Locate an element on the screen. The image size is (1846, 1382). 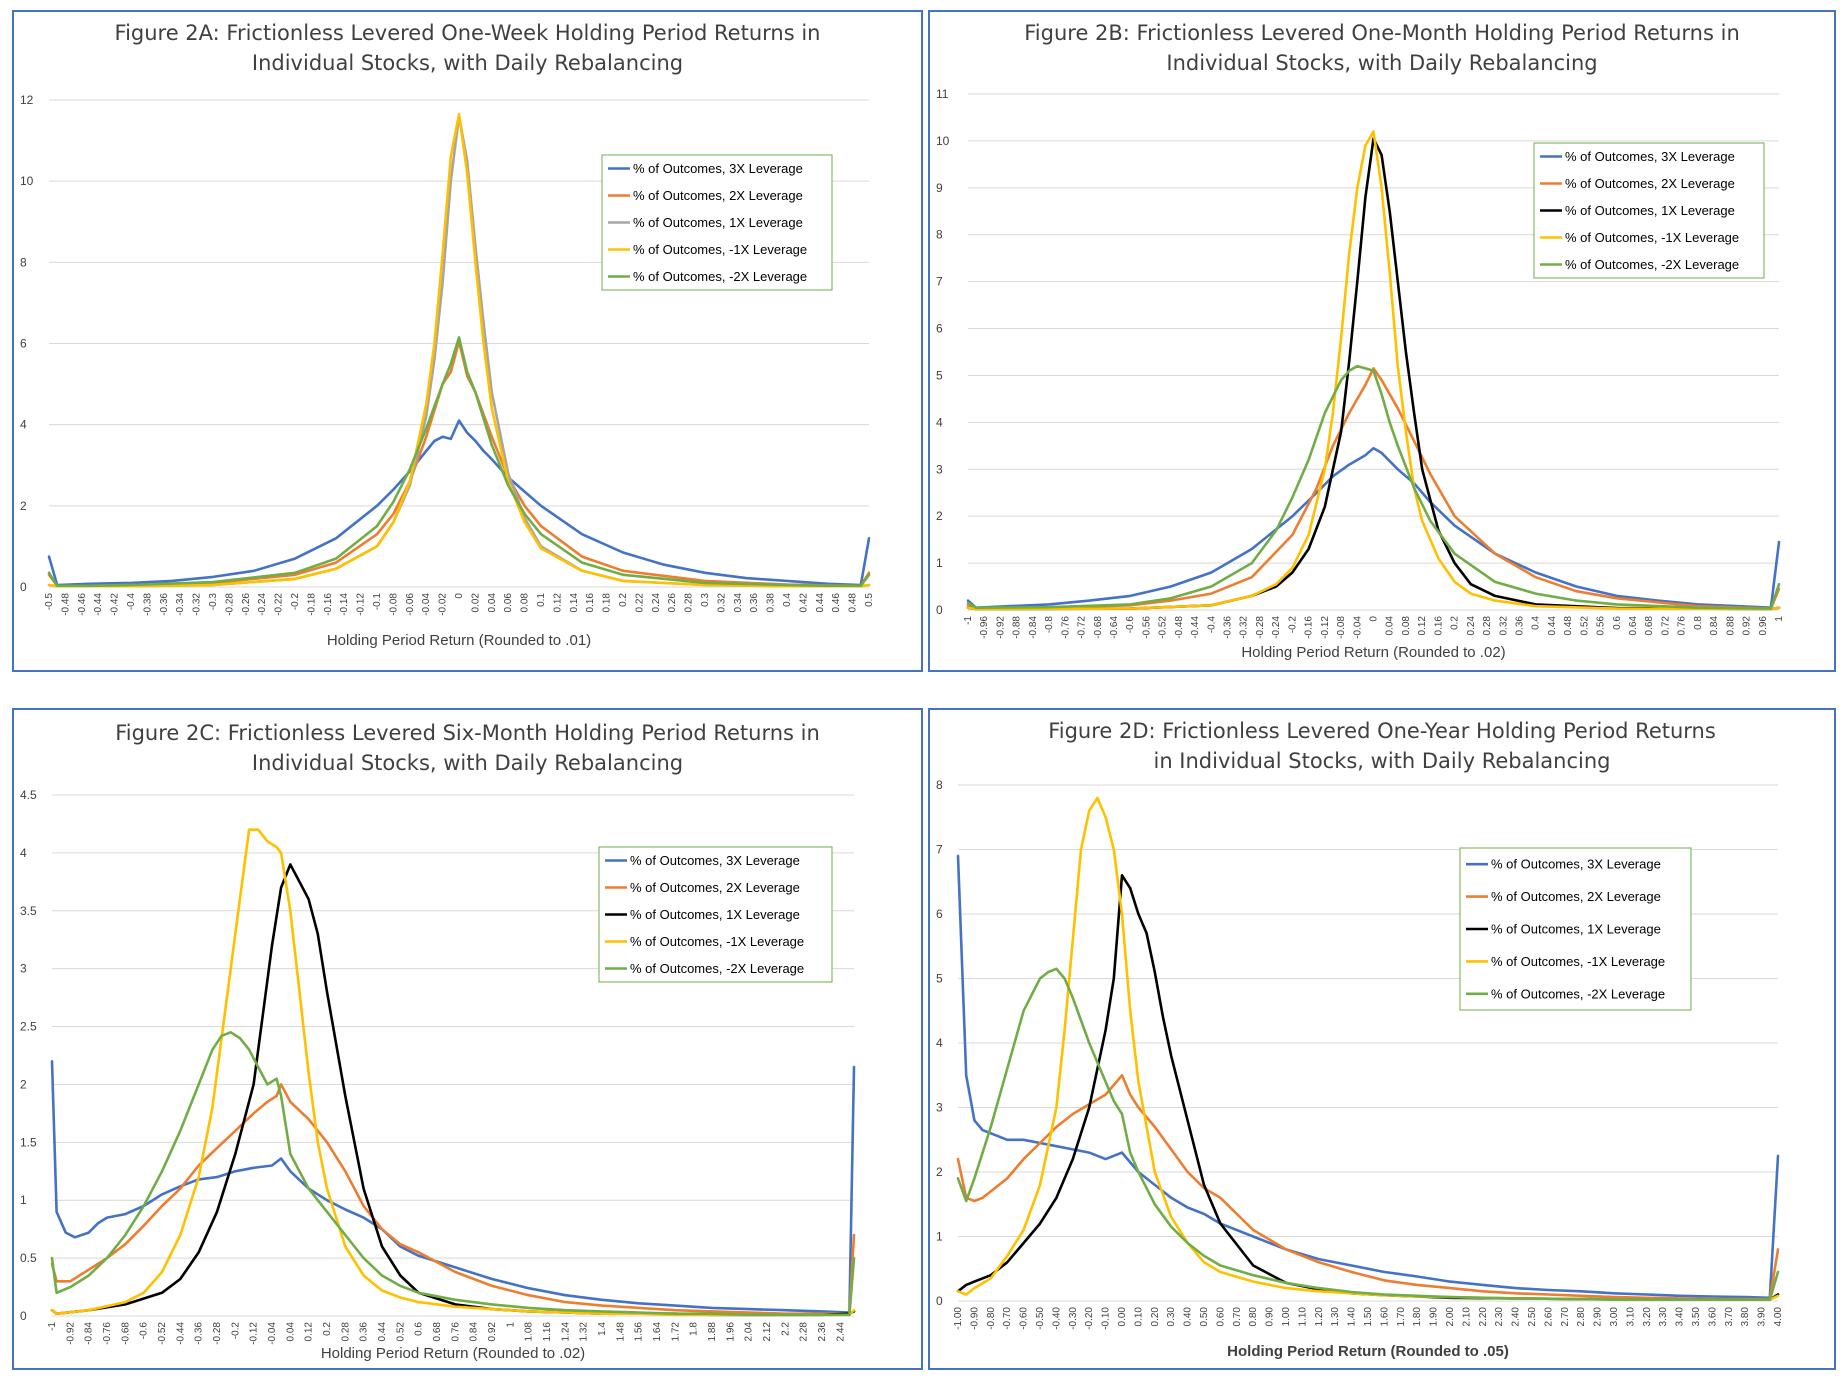
x-tick-label: -0.50 is located at coordinates (1040, 1318).